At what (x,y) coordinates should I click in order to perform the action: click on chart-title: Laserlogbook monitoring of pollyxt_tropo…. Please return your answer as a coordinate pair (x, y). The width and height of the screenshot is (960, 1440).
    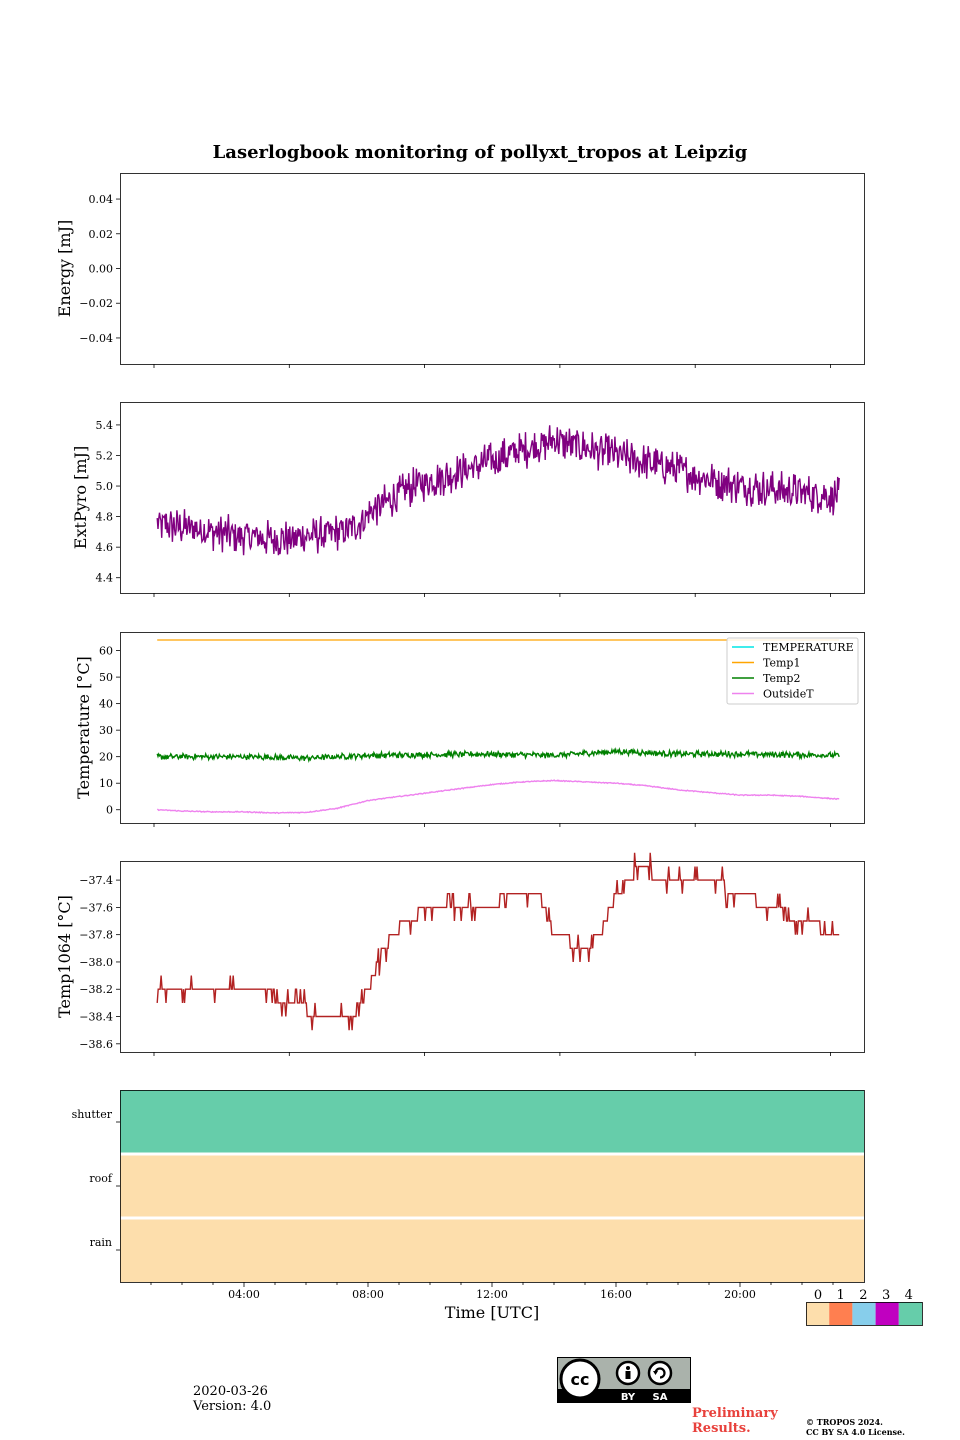
    Looking at the image, I should click on (480, 152).